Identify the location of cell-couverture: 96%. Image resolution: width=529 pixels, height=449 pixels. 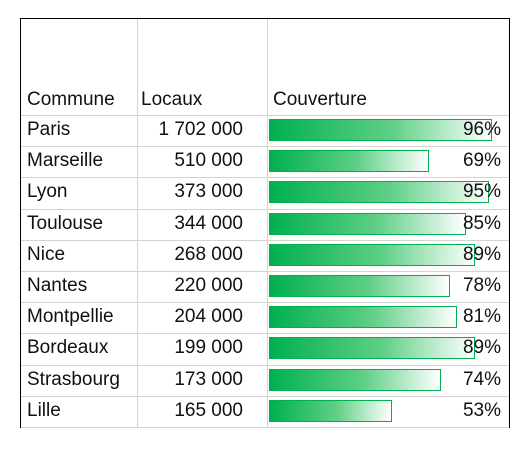
(481, 129).